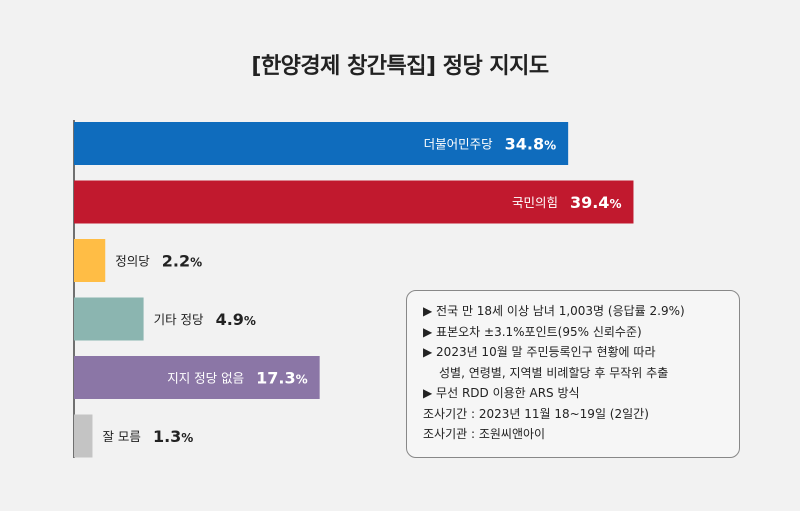  What do you see at coordinates (532, 331) in the screenshot?
I see `note-line: ▶ 표본오차 ±3.1%포인트(95% 신뢰수준)` at bounding box center [532, 331].